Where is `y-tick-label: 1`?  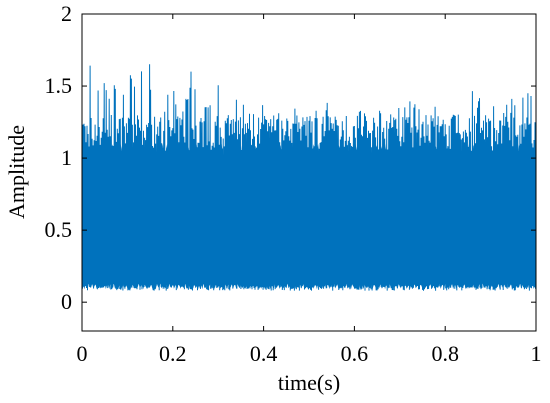
y-tick-label: 1 is located at coordinates (66, 157).